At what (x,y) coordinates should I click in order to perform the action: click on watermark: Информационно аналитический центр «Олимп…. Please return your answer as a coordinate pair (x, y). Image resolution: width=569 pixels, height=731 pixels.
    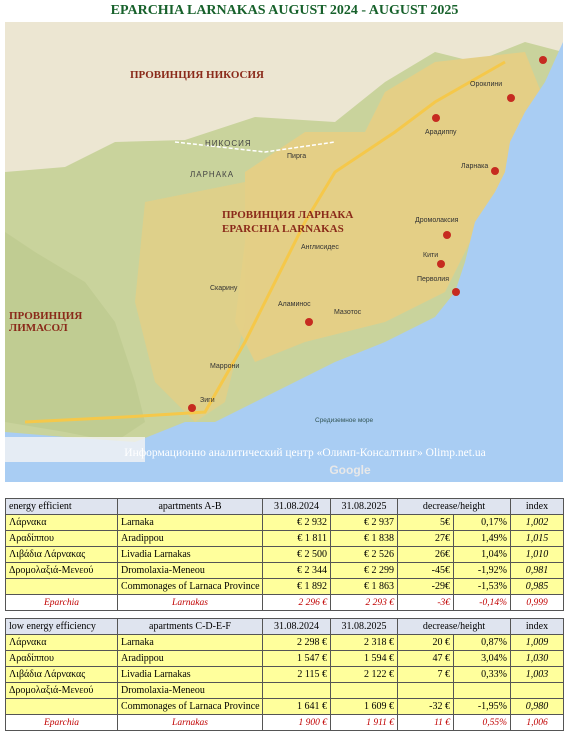
    Looking at the image, I should click on (304, 453).